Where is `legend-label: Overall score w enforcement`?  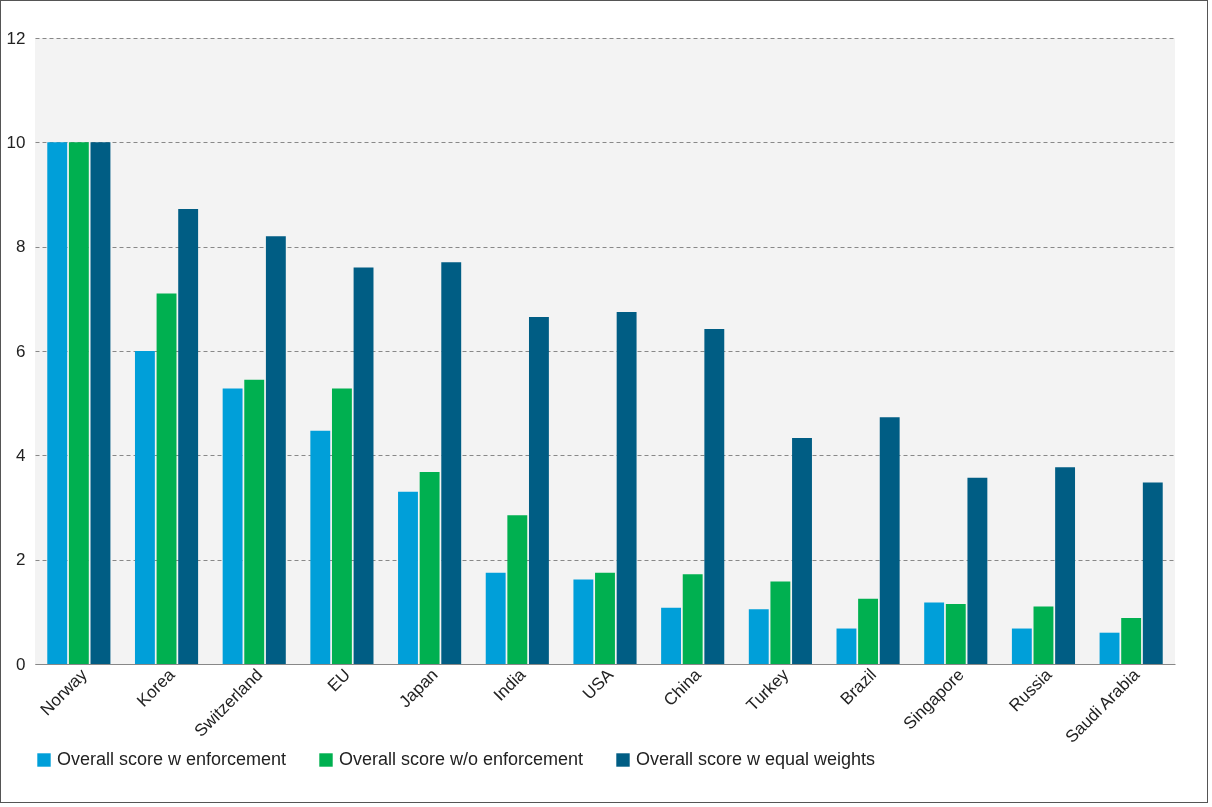
legend-label: Overall score w enforcement is located at coordinates (172, 759).